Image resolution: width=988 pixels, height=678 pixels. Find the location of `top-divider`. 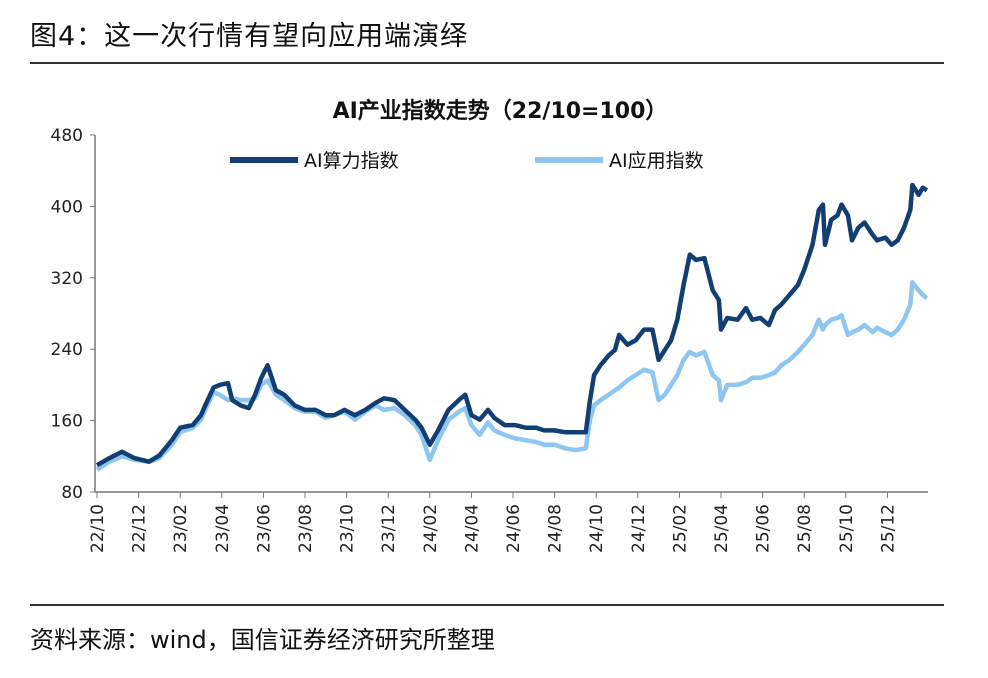

top-divider is located at coordinates (487, 63).